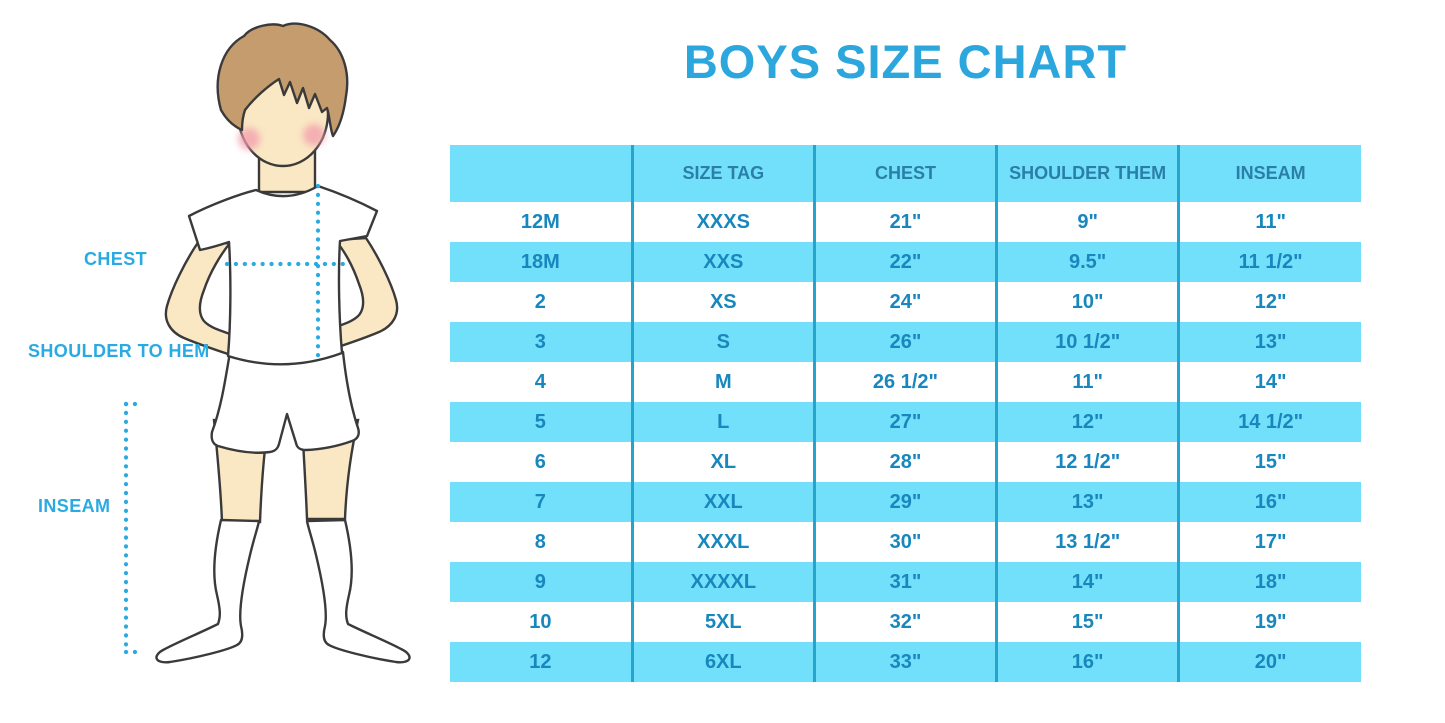 Image resolution: width=1445 pixels, height=723 pixels. I want to click on table-cell: 21", so click(904, 222).